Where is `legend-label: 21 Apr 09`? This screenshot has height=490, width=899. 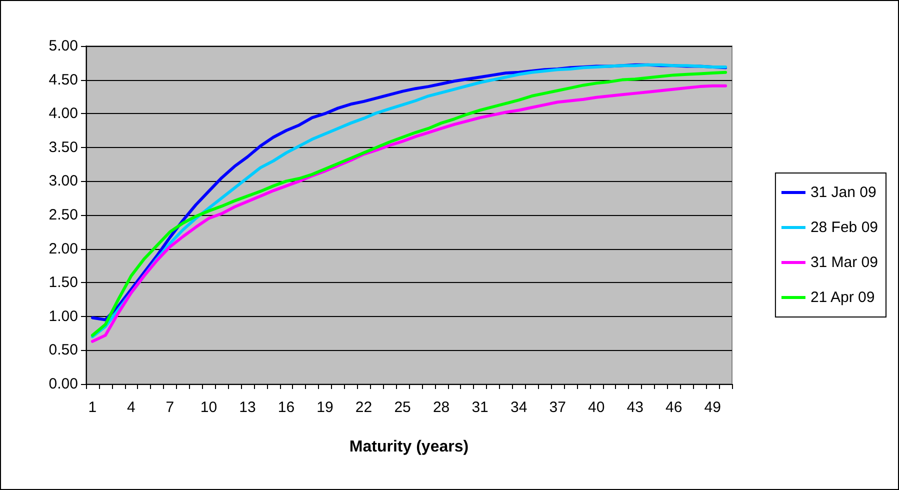 legend-label: 21 Apr 09 is located at coordinates (842, 297).